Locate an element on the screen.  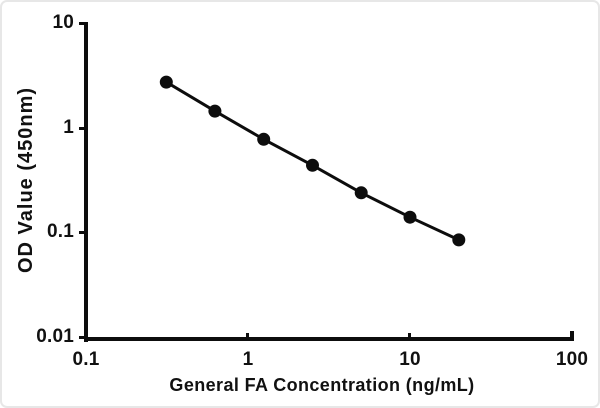
x-tick-label-10: 10 is located at coordinates (410, 359).